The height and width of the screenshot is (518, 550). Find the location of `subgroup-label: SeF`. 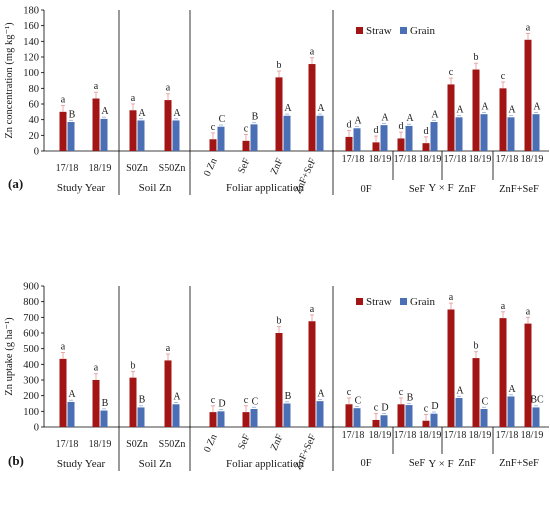

subgroup-label: SeF is located at coordinates (417, 189).